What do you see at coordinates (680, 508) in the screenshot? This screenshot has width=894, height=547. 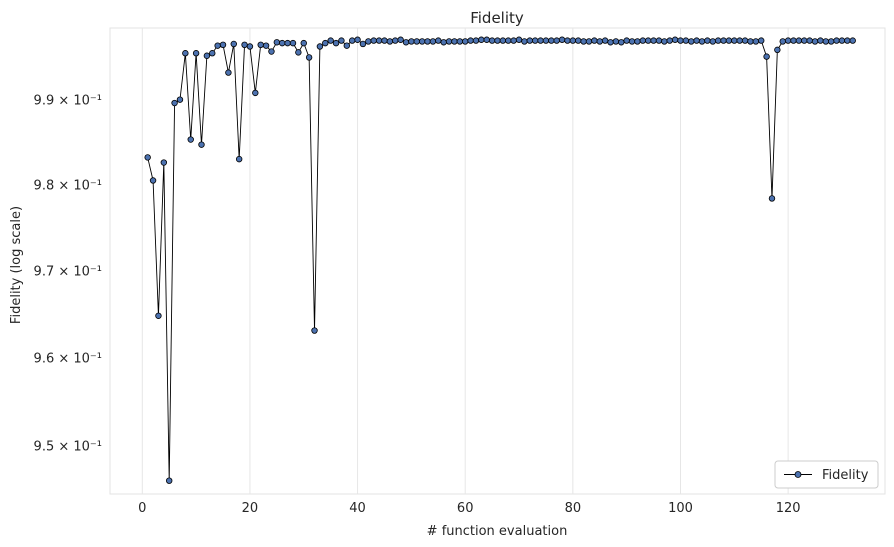 I see `x-tick-label: 100` at bounding box center [680, 508].